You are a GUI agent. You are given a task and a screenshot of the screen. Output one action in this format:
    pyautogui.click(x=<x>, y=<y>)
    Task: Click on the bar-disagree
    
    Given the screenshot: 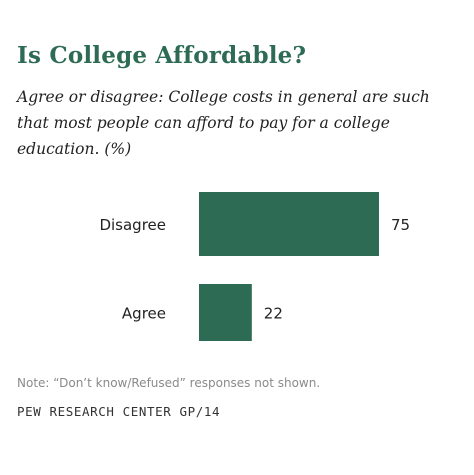 What is the action you would take?
    pyautogui.click(x=289, y=224)
    